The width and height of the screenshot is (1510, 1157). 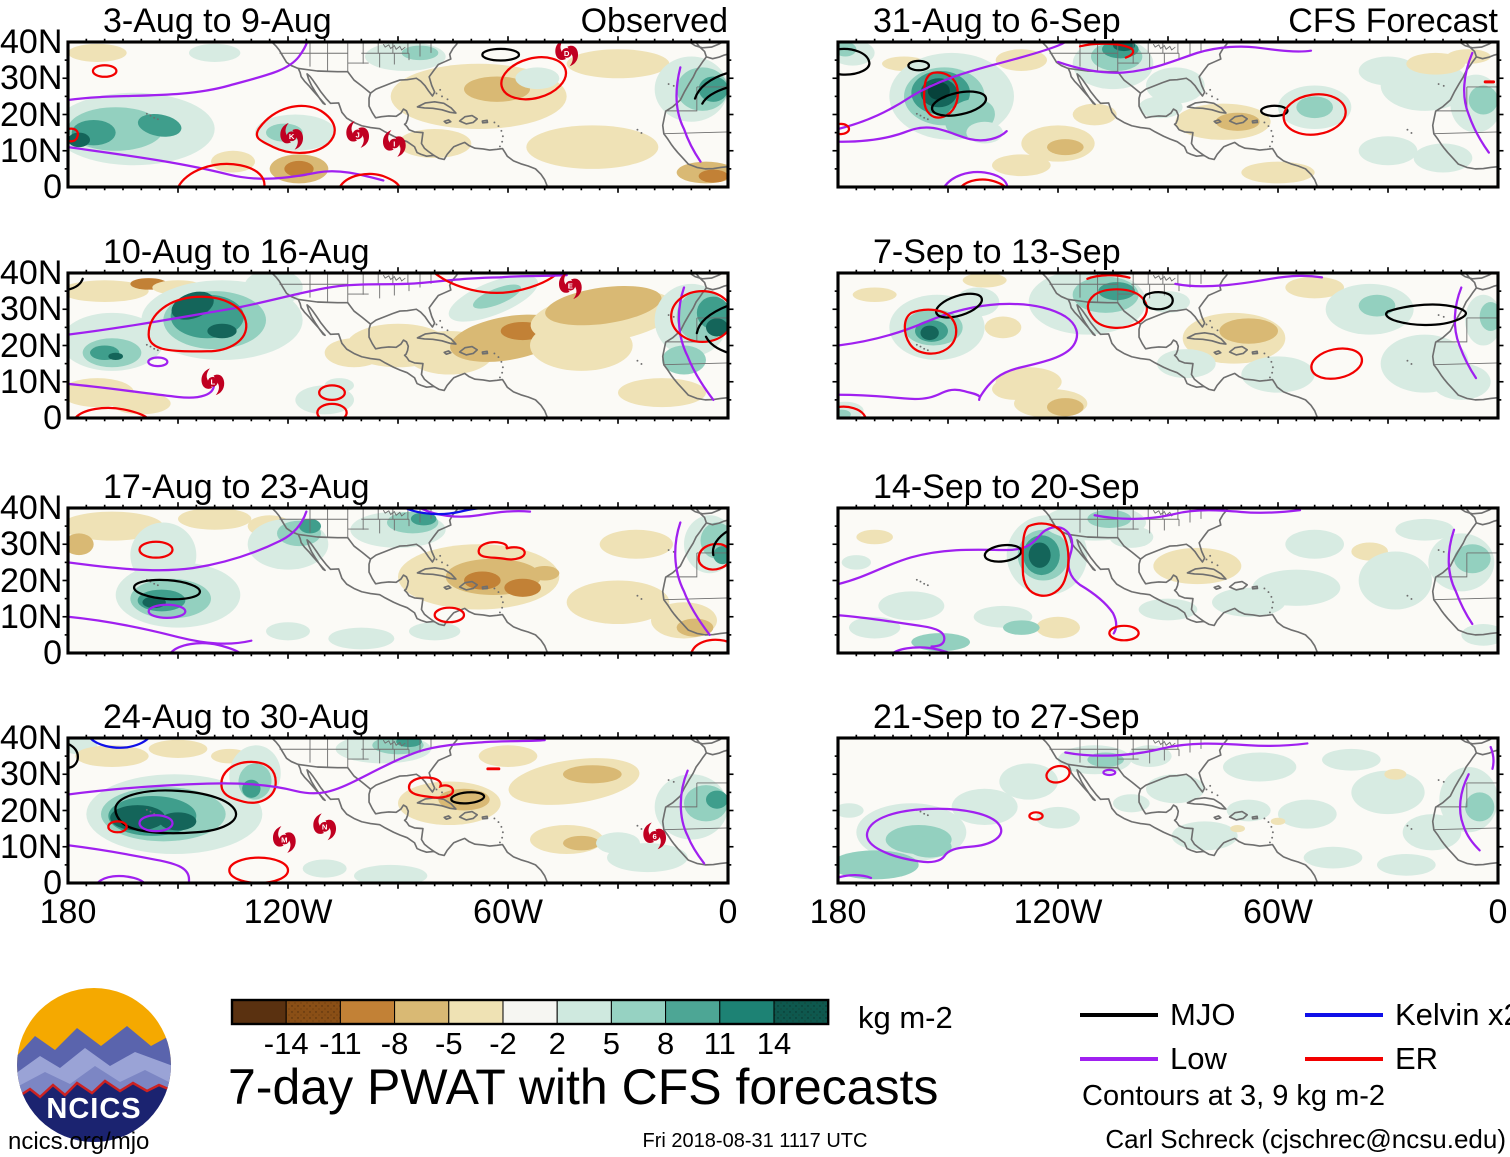 I want to click on colorbar, so click(x=530, y=1014).